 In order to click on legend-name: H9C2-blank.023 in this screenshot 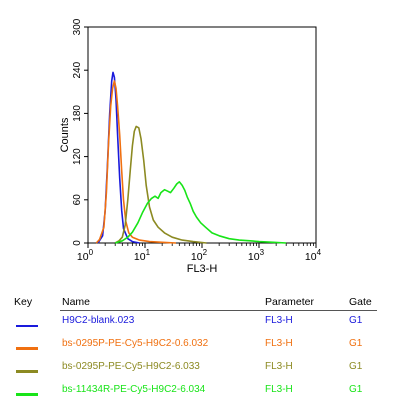, I will do `click(98, 320)`.